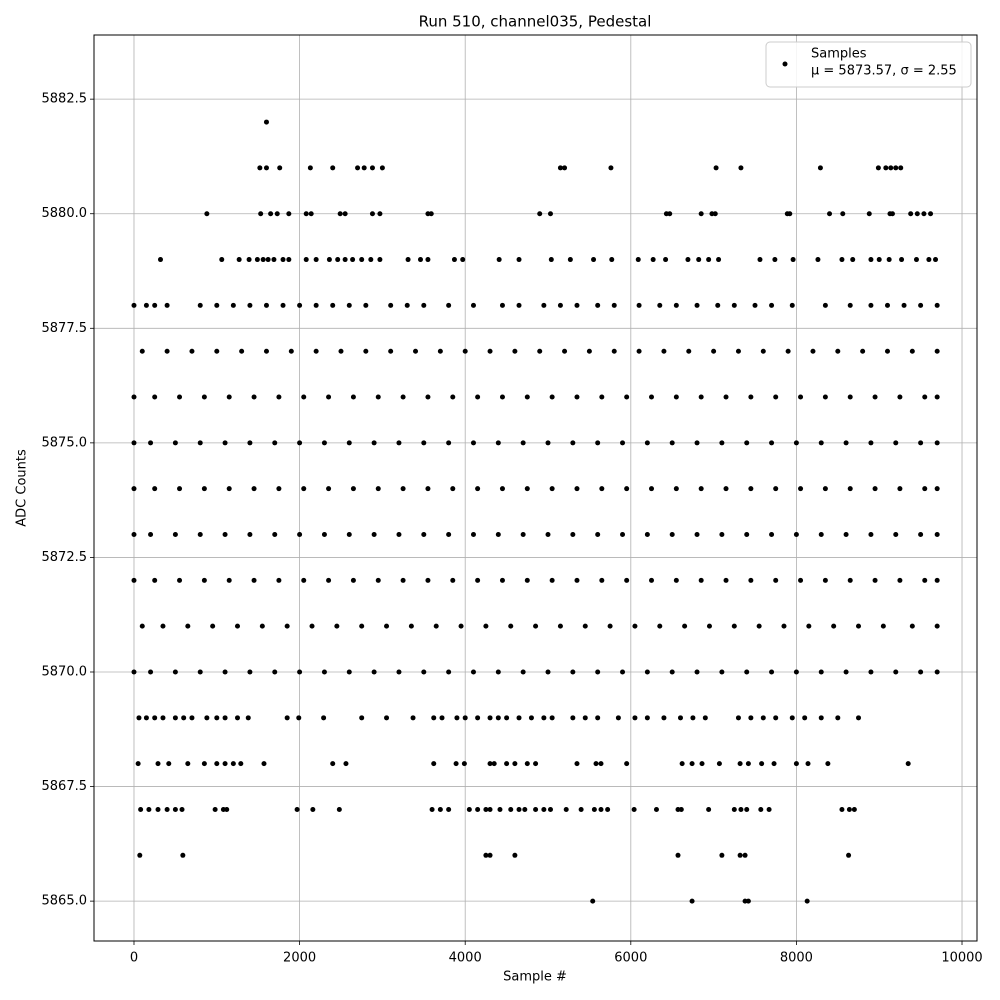 The width and height of the screenshot is (1000, 1000). What do you see at coordinates (535, 22) in the screenshot?
I see `chart-title: Run 510, channel035, Pedestal` at bounding box center [535, 22].